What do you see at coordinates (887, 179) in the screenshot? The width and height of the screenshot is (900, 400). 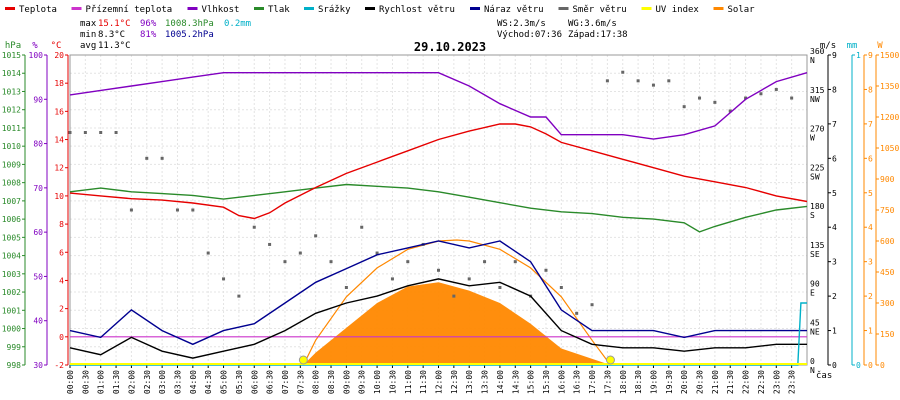 I see `w-tick-label: 900` at bounding box center [887, 179].